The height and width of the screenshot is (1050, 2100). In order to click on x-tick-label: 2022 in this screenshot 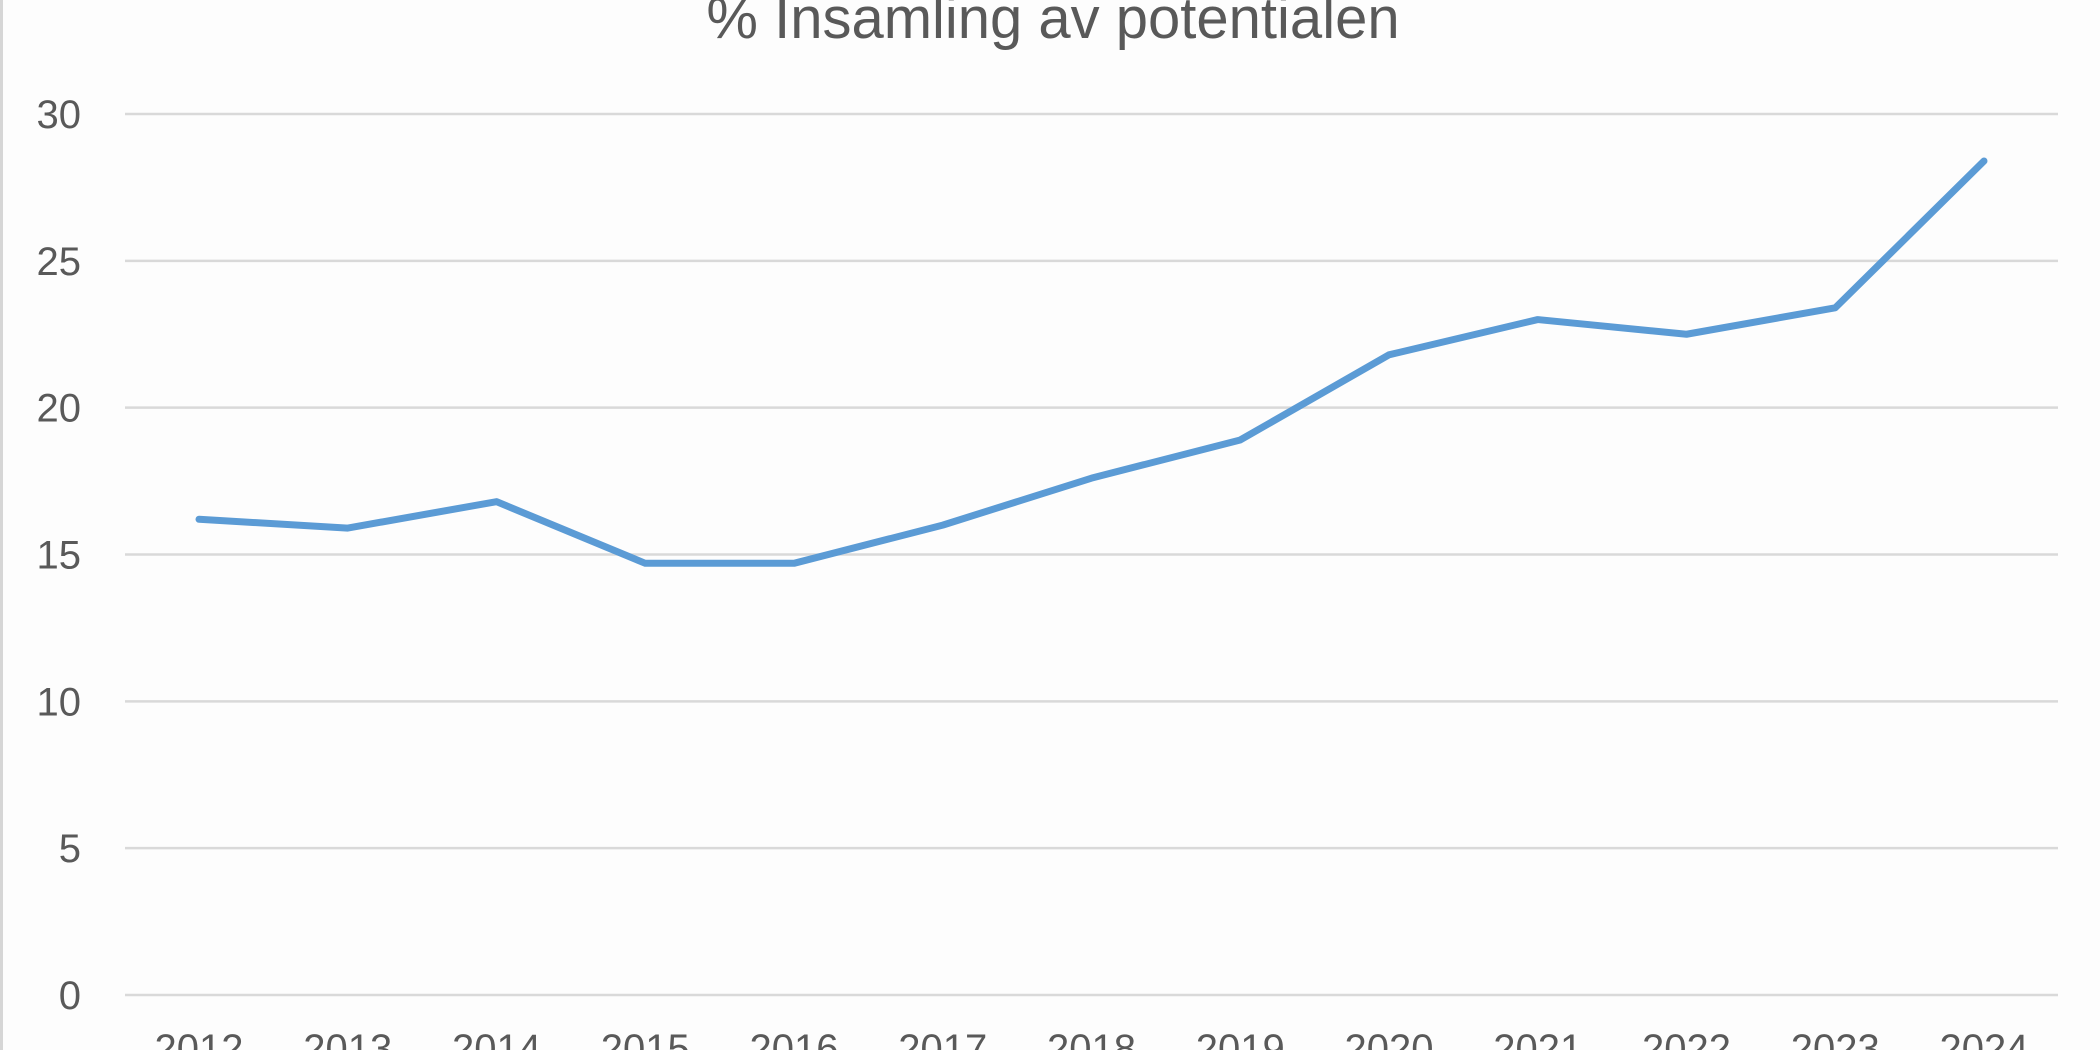, I will do `click(1686, 1038)`.